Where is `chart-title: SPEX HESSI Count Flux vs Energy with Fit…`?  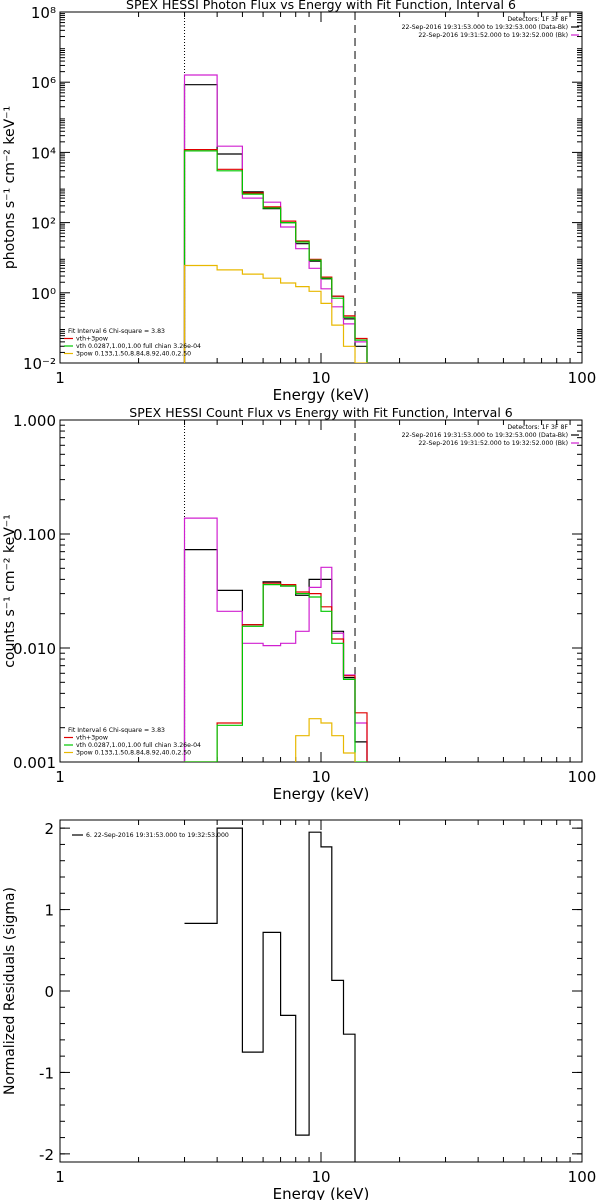 chart-title: SPEX HESSI Count Flux vs Energy with Fit… is located at coordinates (320, 412).